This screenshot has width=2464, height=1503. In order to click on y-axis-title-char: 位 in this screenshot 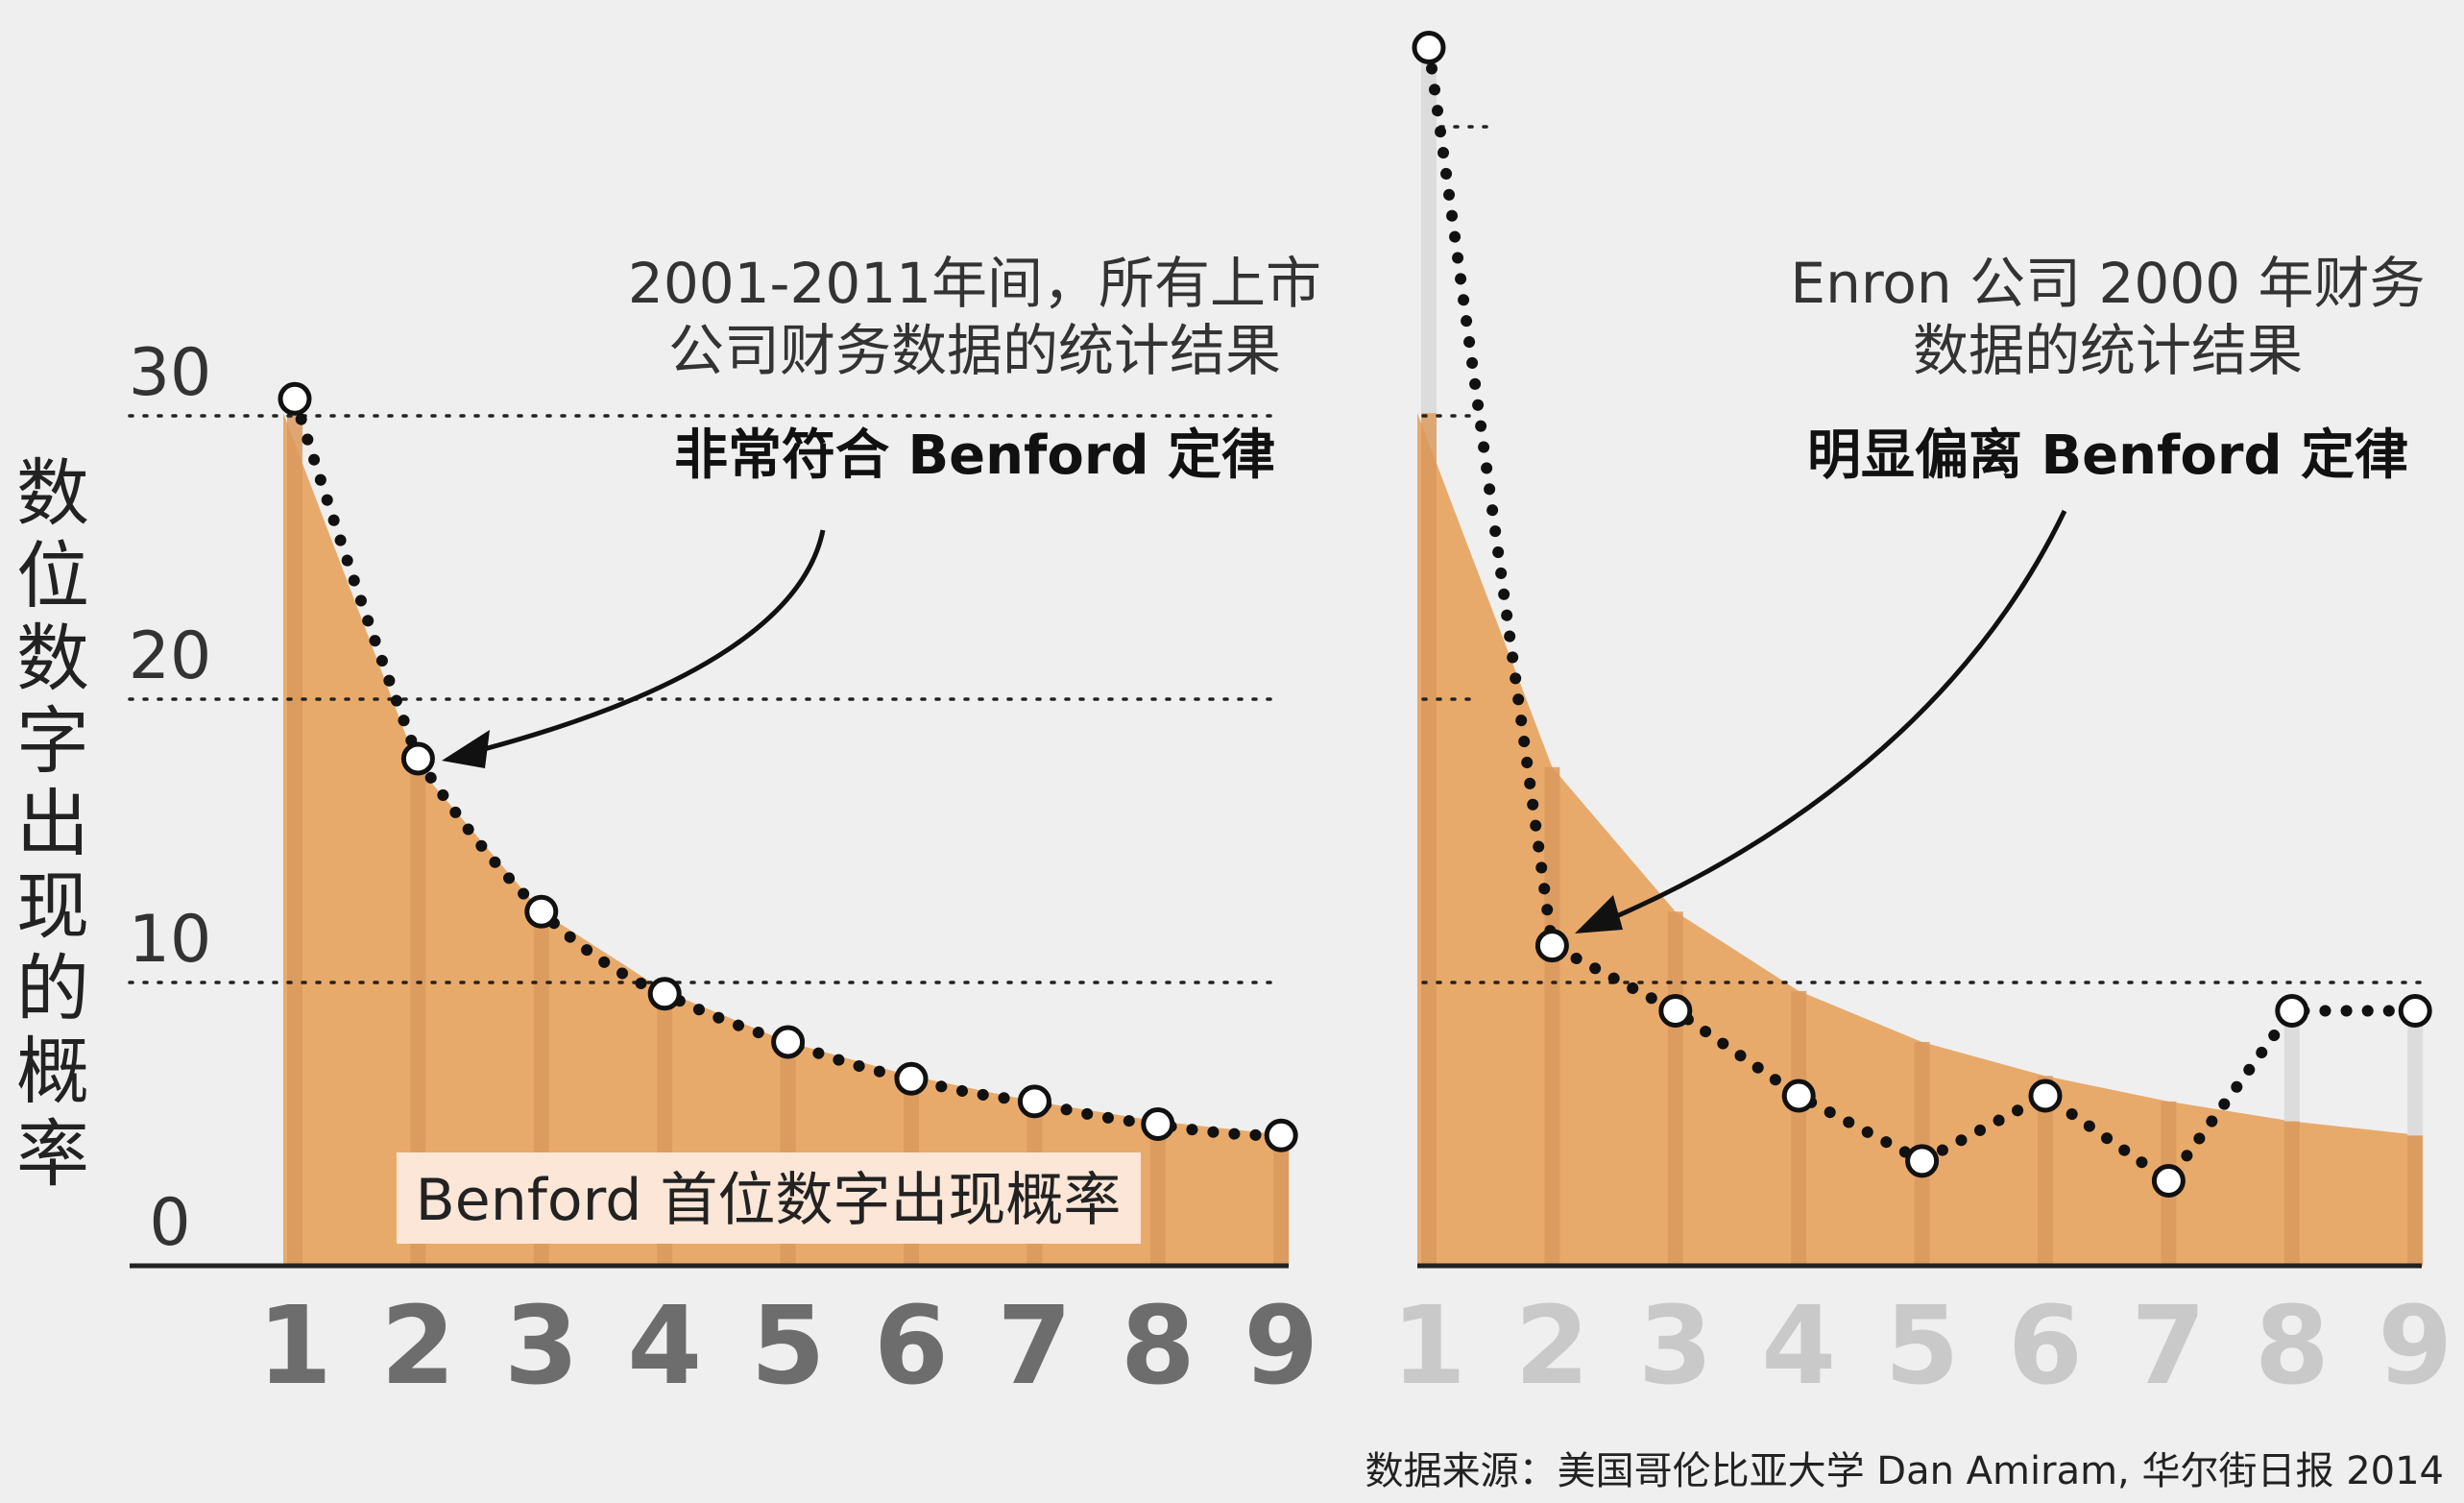, I will do `click(52, 575)`.